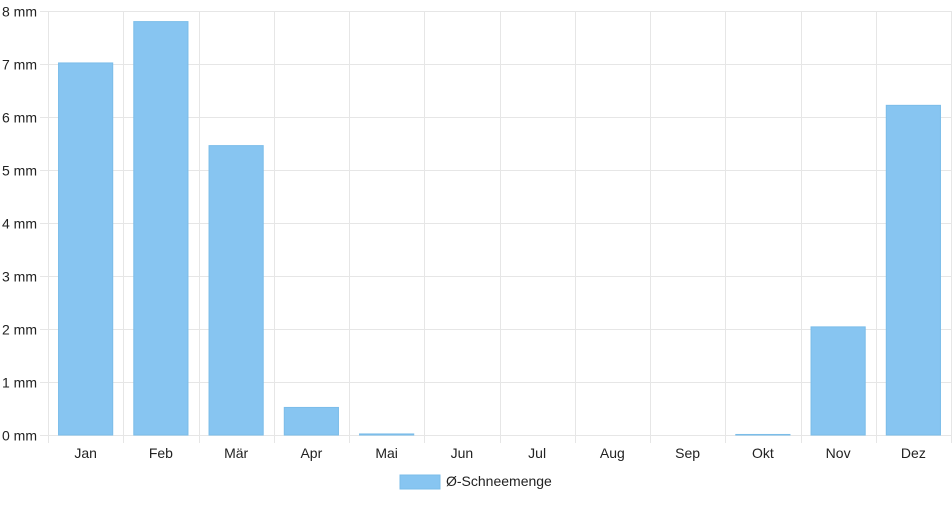 The image size is (952, 505). What do you see at coordinates (462, 453) in the screenshot?
I see `x-tick-label: Jun` at bounding box center [462, 453].